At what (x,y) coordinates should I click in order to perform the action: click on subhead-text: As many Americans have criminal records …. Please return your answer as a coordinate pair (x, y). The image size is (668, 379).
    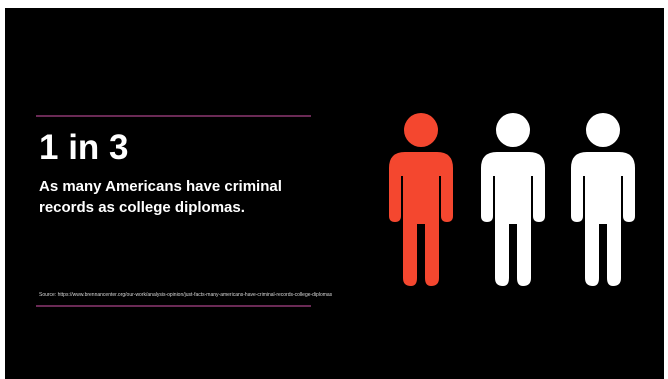
    Looking at the image, I should click on (160, 197).